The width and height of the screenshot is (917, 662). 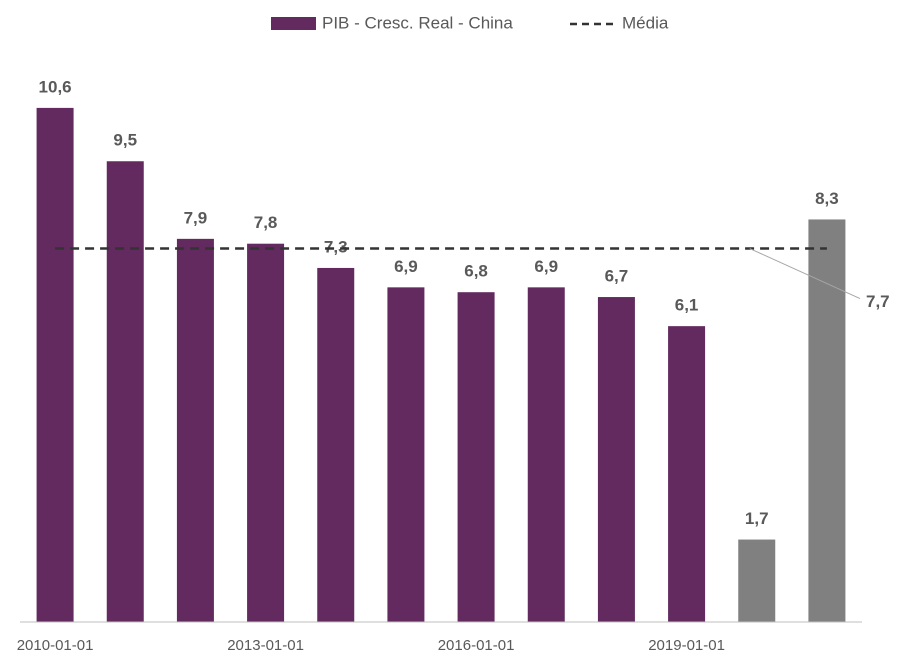 I want to click on data-label: 8,3, so click(x=827, y=198).